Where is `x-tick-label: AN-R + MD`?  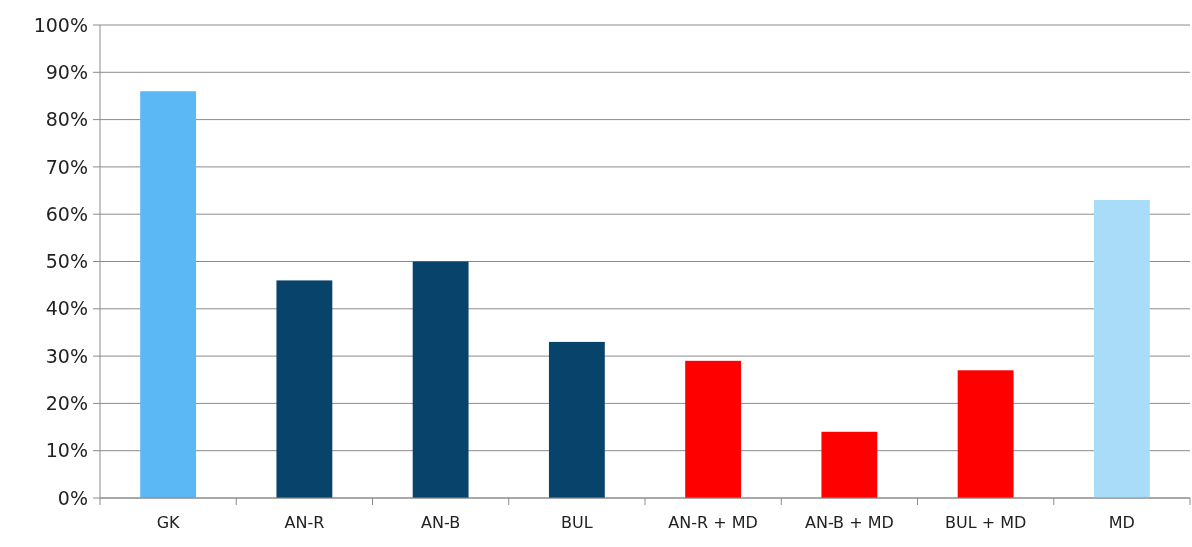
x-tick-label: AN-R + MD is located at coordinates (713, 522).